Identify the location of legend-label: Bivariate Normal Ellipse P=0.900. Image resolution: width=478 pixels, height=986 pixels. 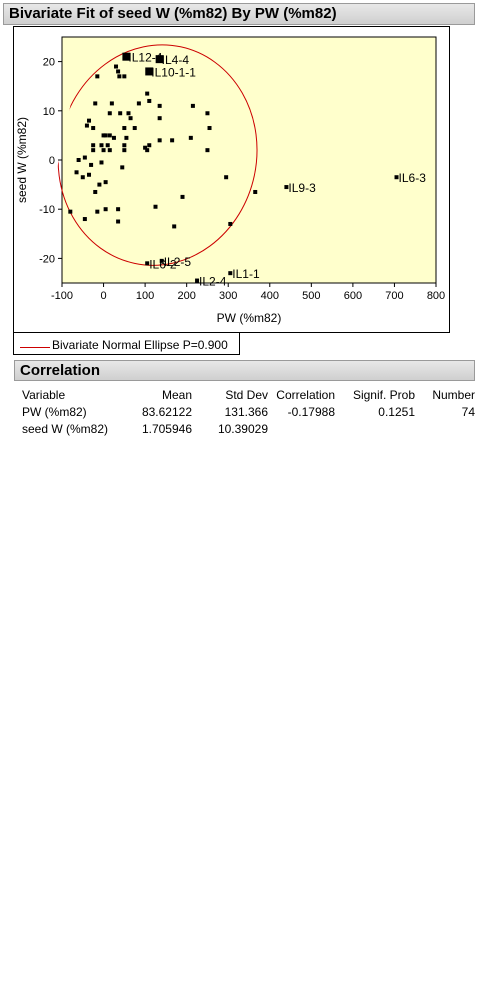
(140, 345).